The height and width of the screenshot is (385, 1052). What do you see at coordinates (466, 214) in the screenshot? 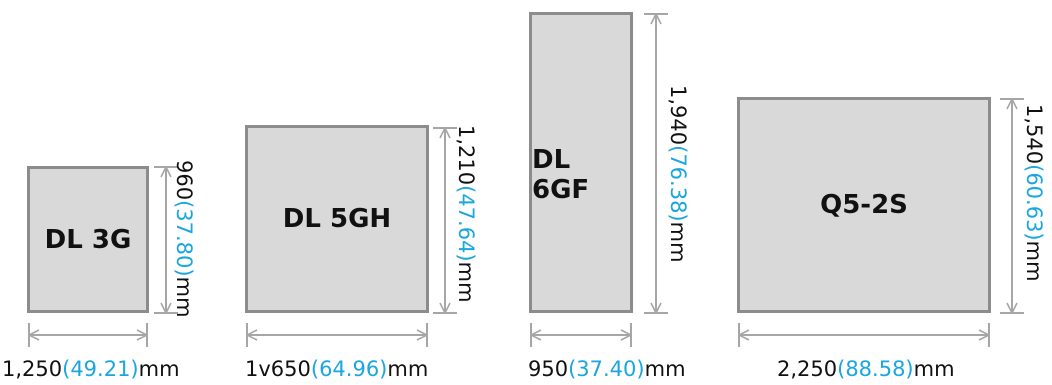
I see `height-label-dl5gh: 1,210(47.64)mm` at bounding box center [466, 214].